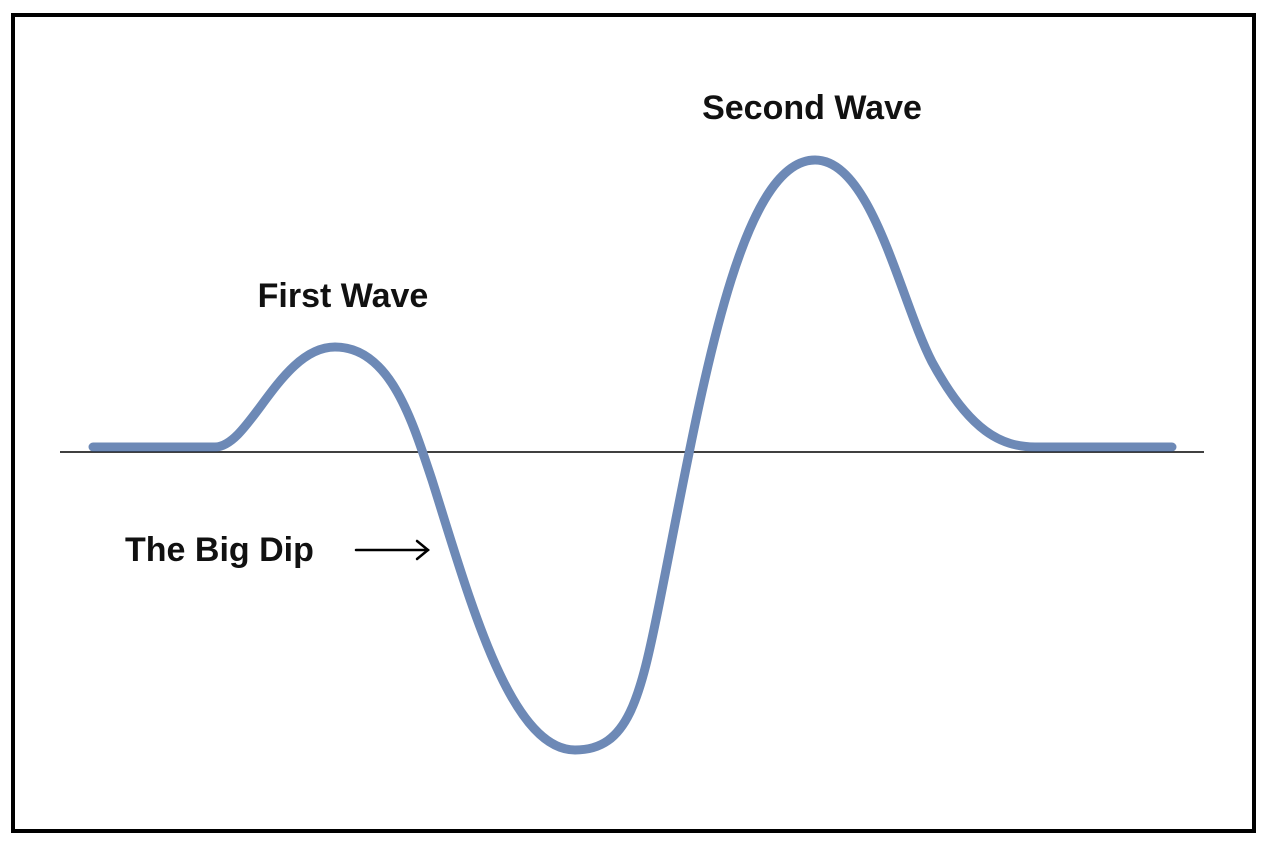  What do you see at coordinates (392, 550) in the screenshot?
I see `arrow` at bounding box center [392, 550].